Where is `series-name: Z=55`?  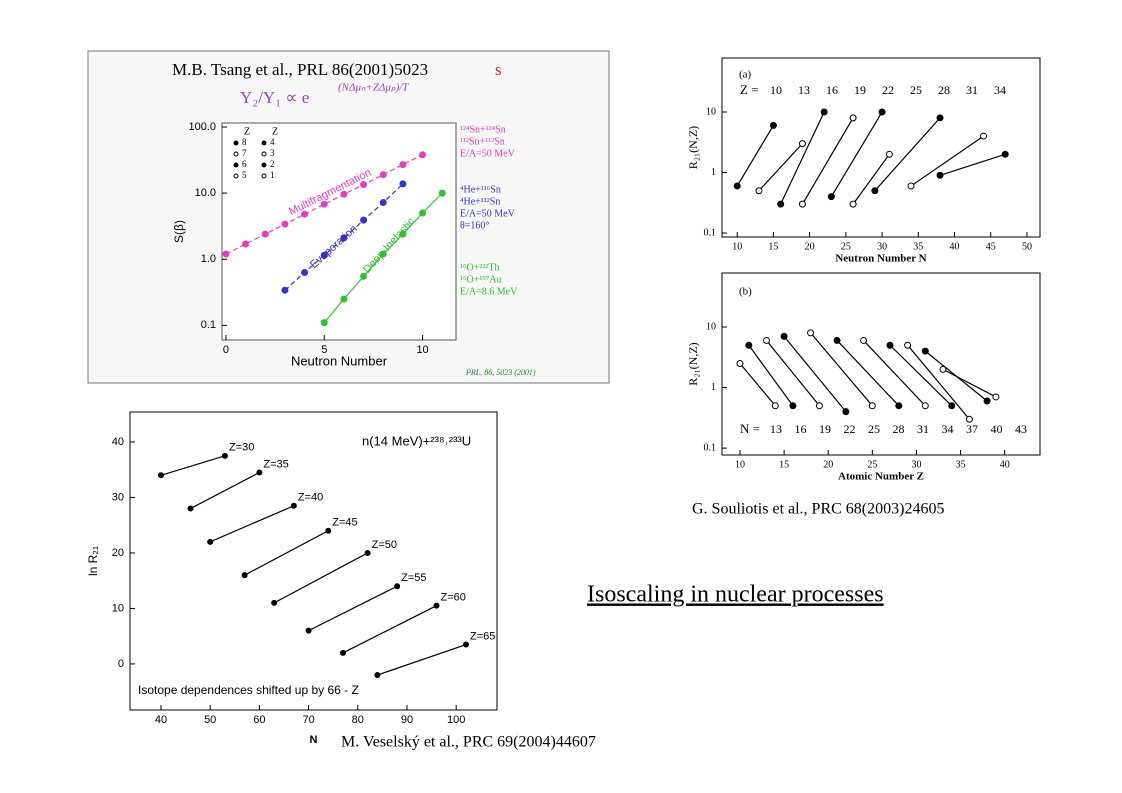 series-name: Z=55 is located at coordinates (413, 578).